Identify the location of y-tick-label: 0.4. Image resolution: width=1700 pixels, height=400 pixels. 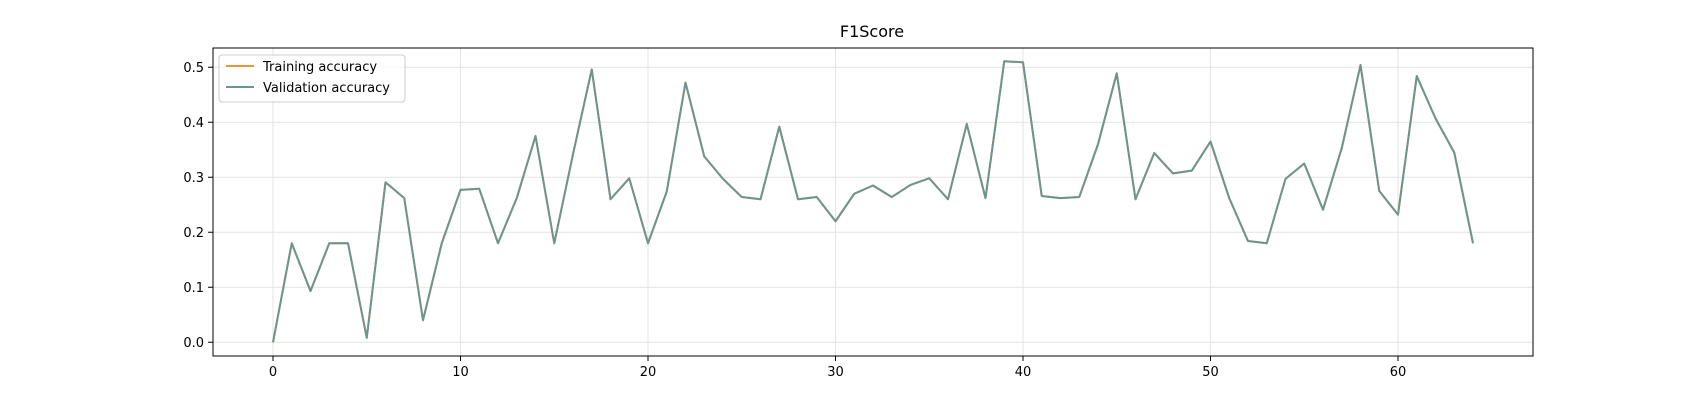
(193, 123).